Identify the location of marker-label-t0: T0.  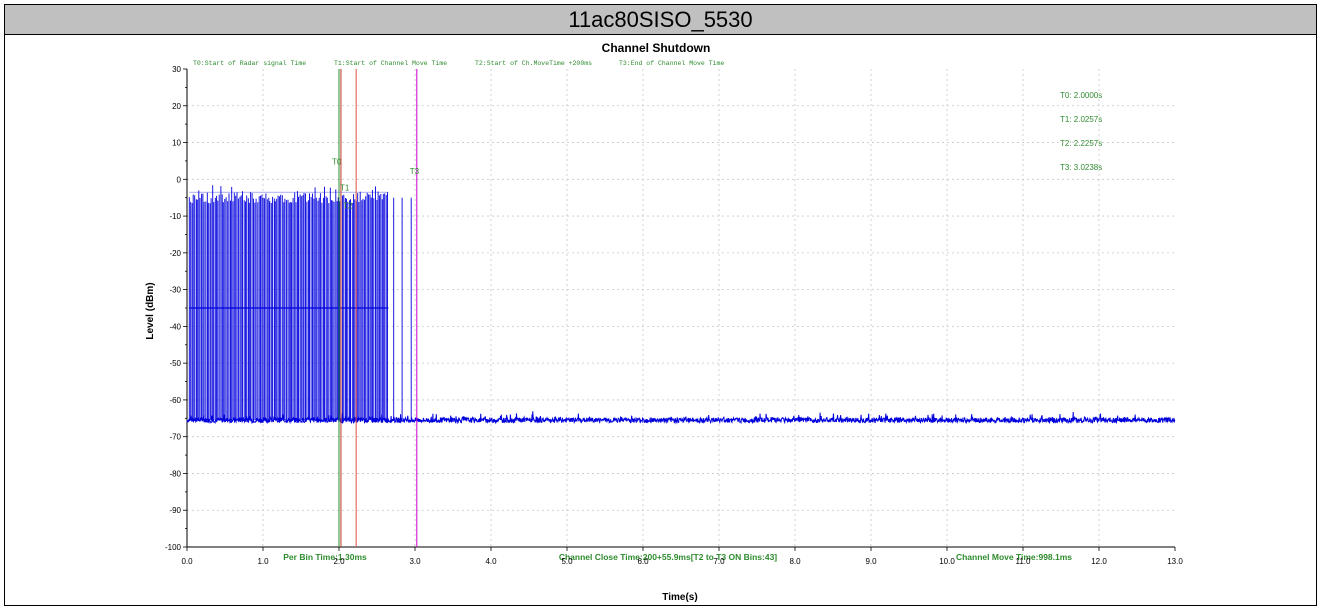
(337, 162).